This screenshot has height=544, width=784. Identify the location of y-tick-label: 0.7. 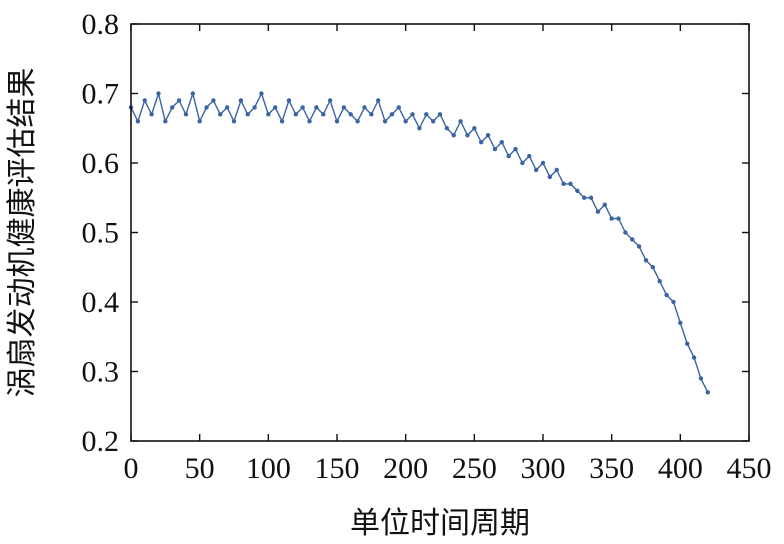
(101, 94).